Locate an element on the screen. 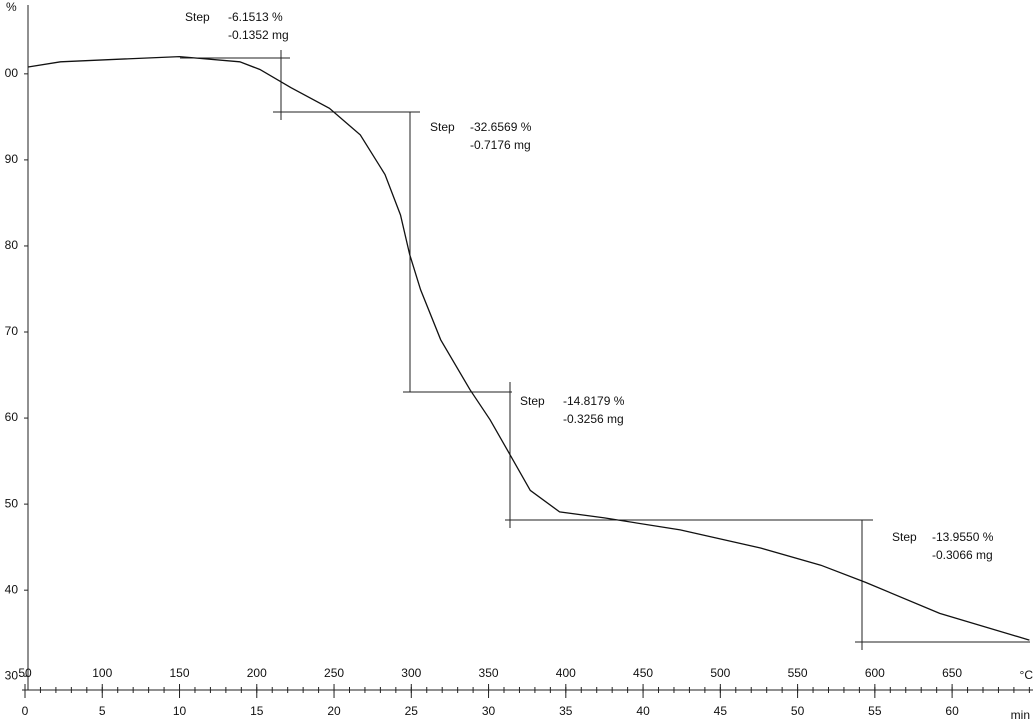 Image resolution: width=1035 pixels, height=723 pixels. x2-tick-label: 500 is located at coordinates (720, 673).